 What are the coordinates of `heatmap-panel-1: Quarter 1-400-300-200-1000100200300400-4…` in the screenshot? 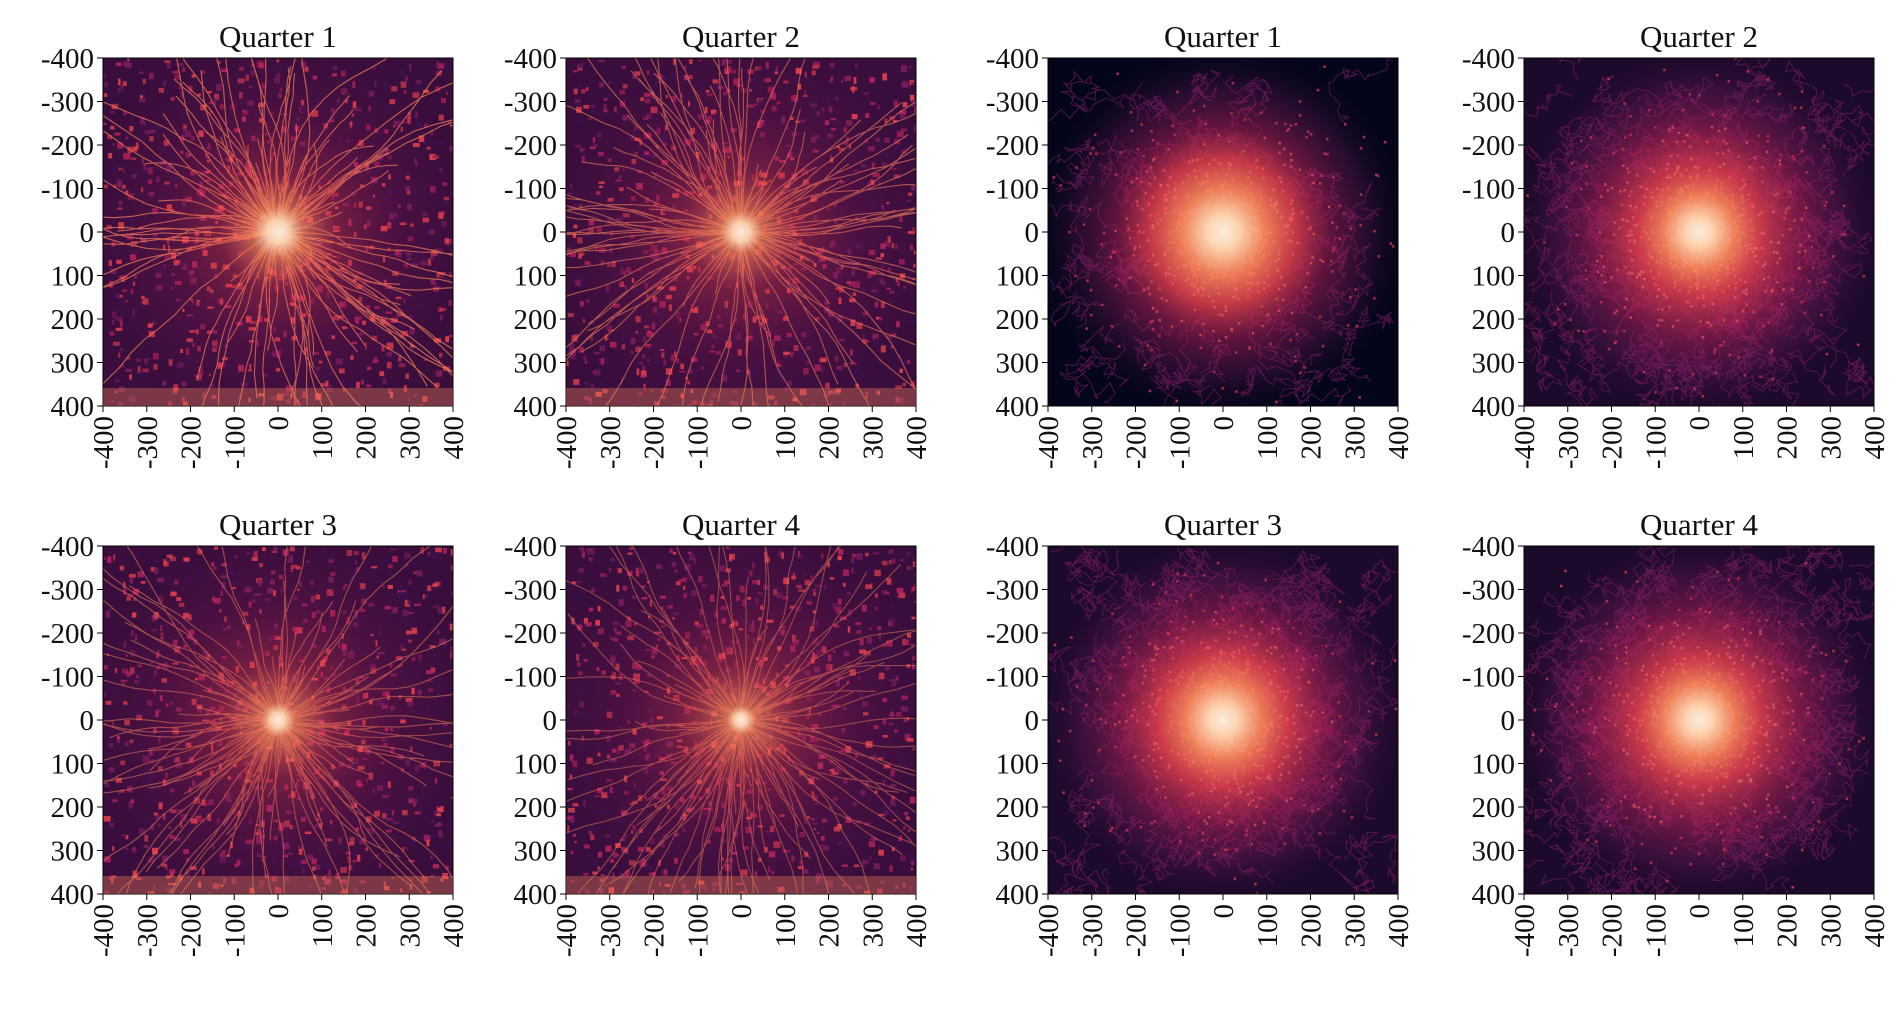 It's located at (283, 250).